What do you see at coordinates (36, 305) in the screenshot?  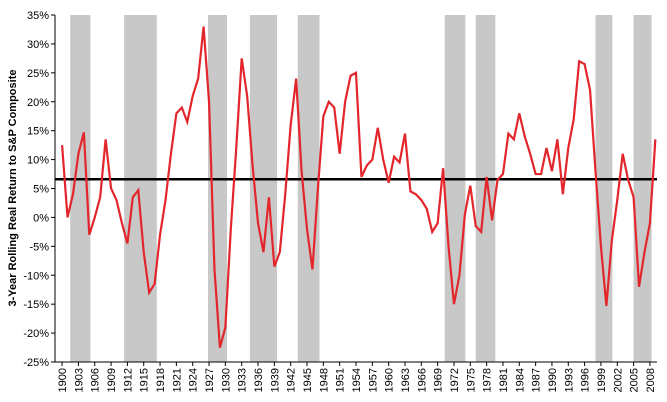 I see `y-tick-label: -15%` at bounding box center [36, 305].